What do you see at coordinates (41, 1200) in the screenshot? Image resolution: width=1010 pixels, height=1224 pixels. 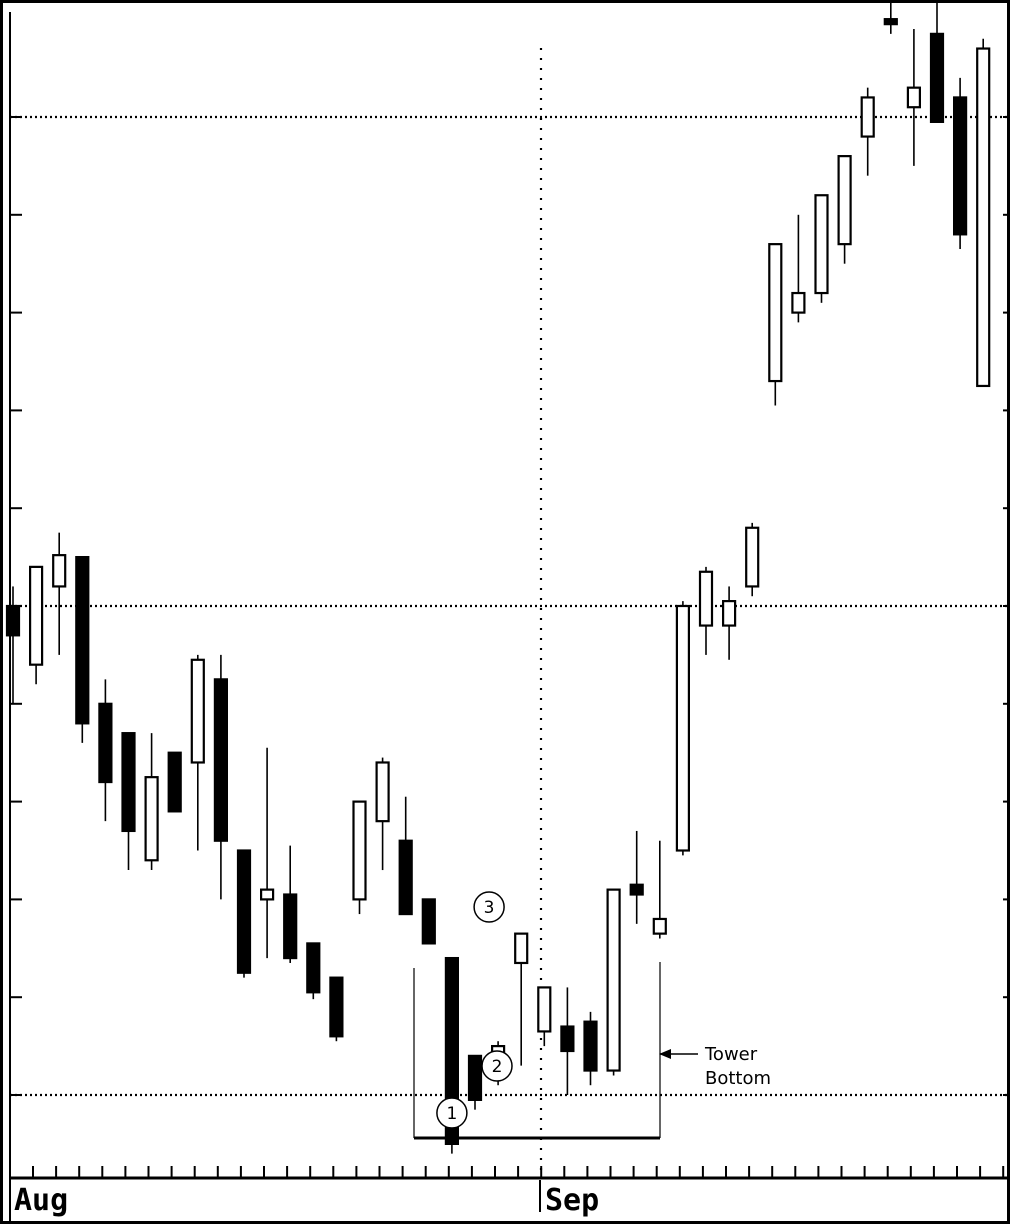 I see `month-label-aug: Aug` at bounding box center [41, 1200].